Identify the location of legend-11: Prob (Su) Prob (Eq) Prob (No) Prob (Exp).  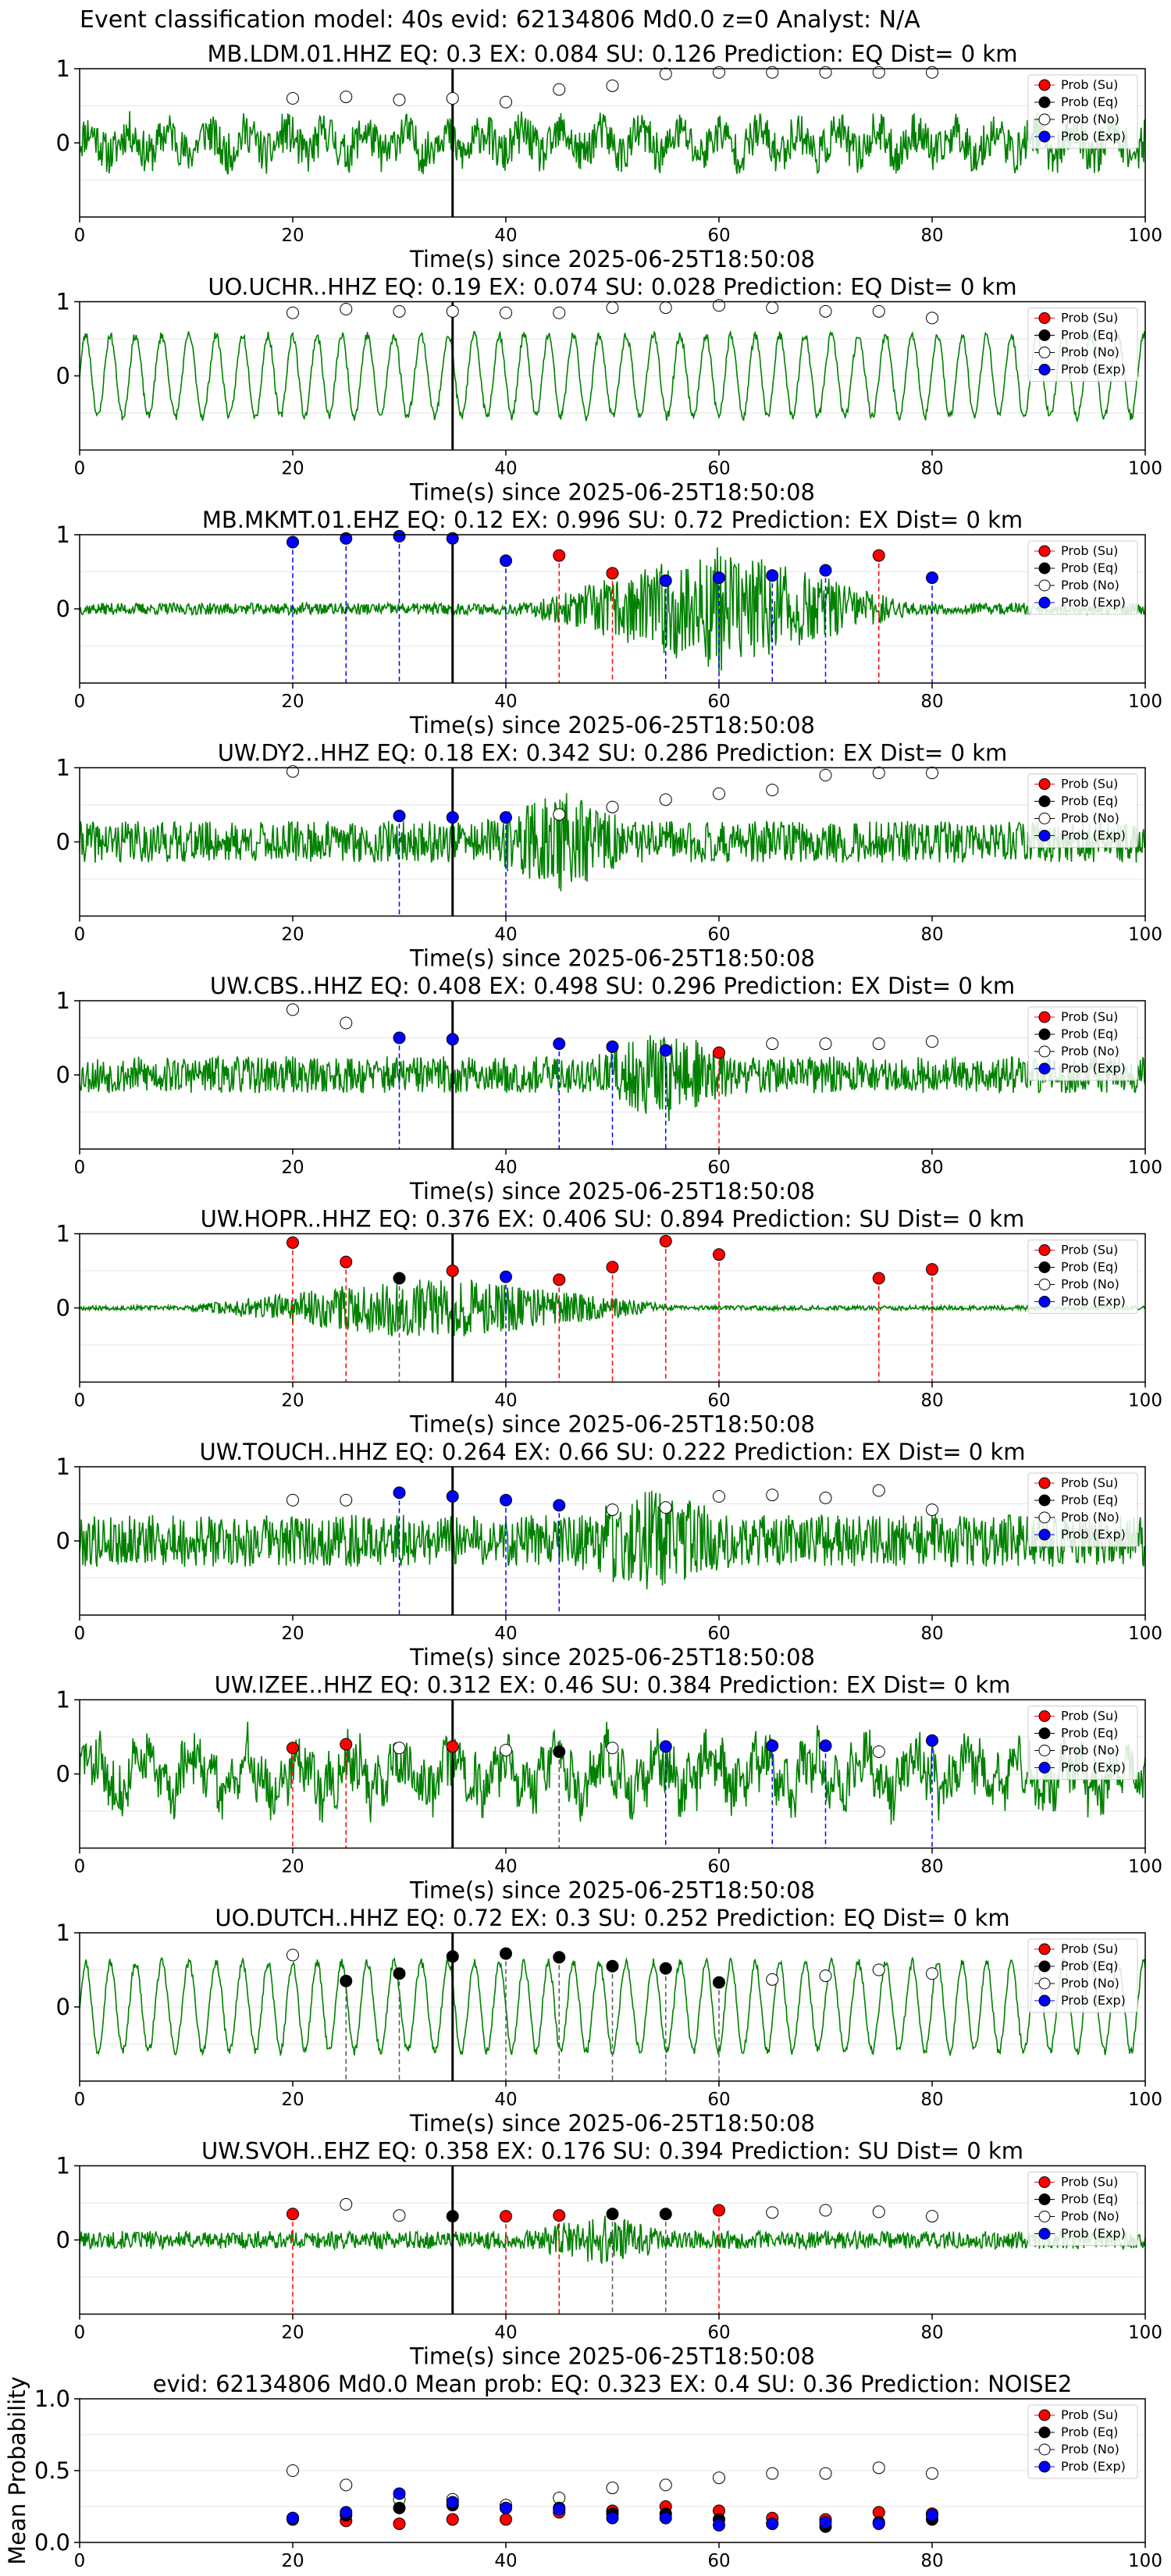
(1082, 2441).